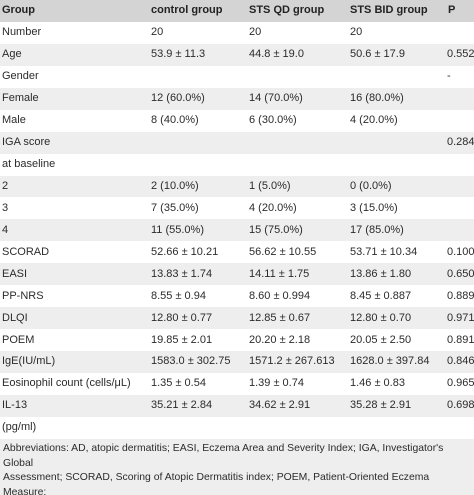 The height and width of the screenshot is (495, 474). Describe the element at coordinates (384, 251) in the screenshot. I see `sts-bid-value: 53.71 ± 10.34` at that location.